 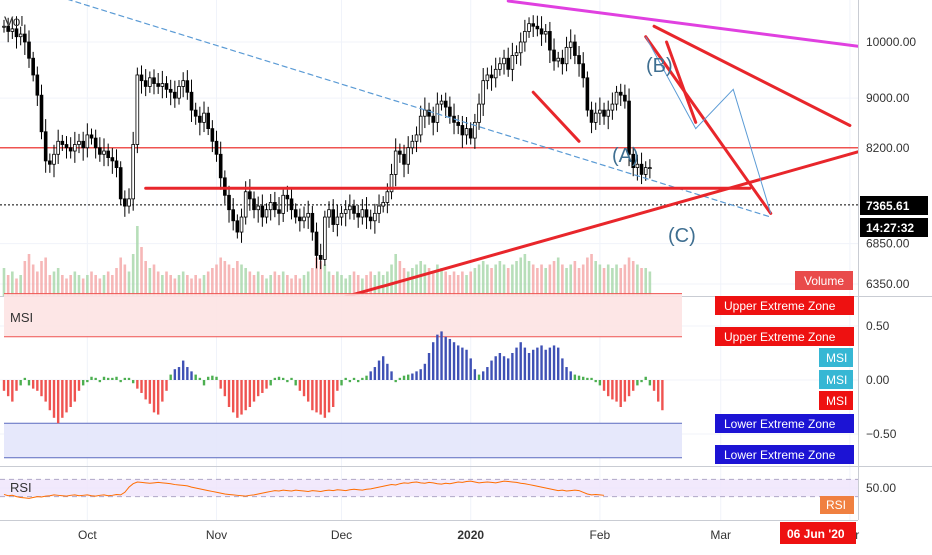 What do you see at coordinates (468, 535) in the screenshot?
I see `time-axis: OctNovDec2020FebMarApr` at bounding box center [468, 535].